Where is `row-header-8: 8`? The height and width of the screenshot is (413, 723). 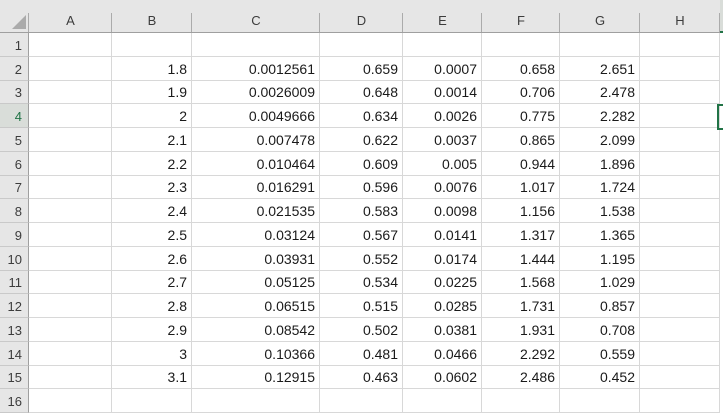 row-header-8: 8 is located at coordinates (14, 211).